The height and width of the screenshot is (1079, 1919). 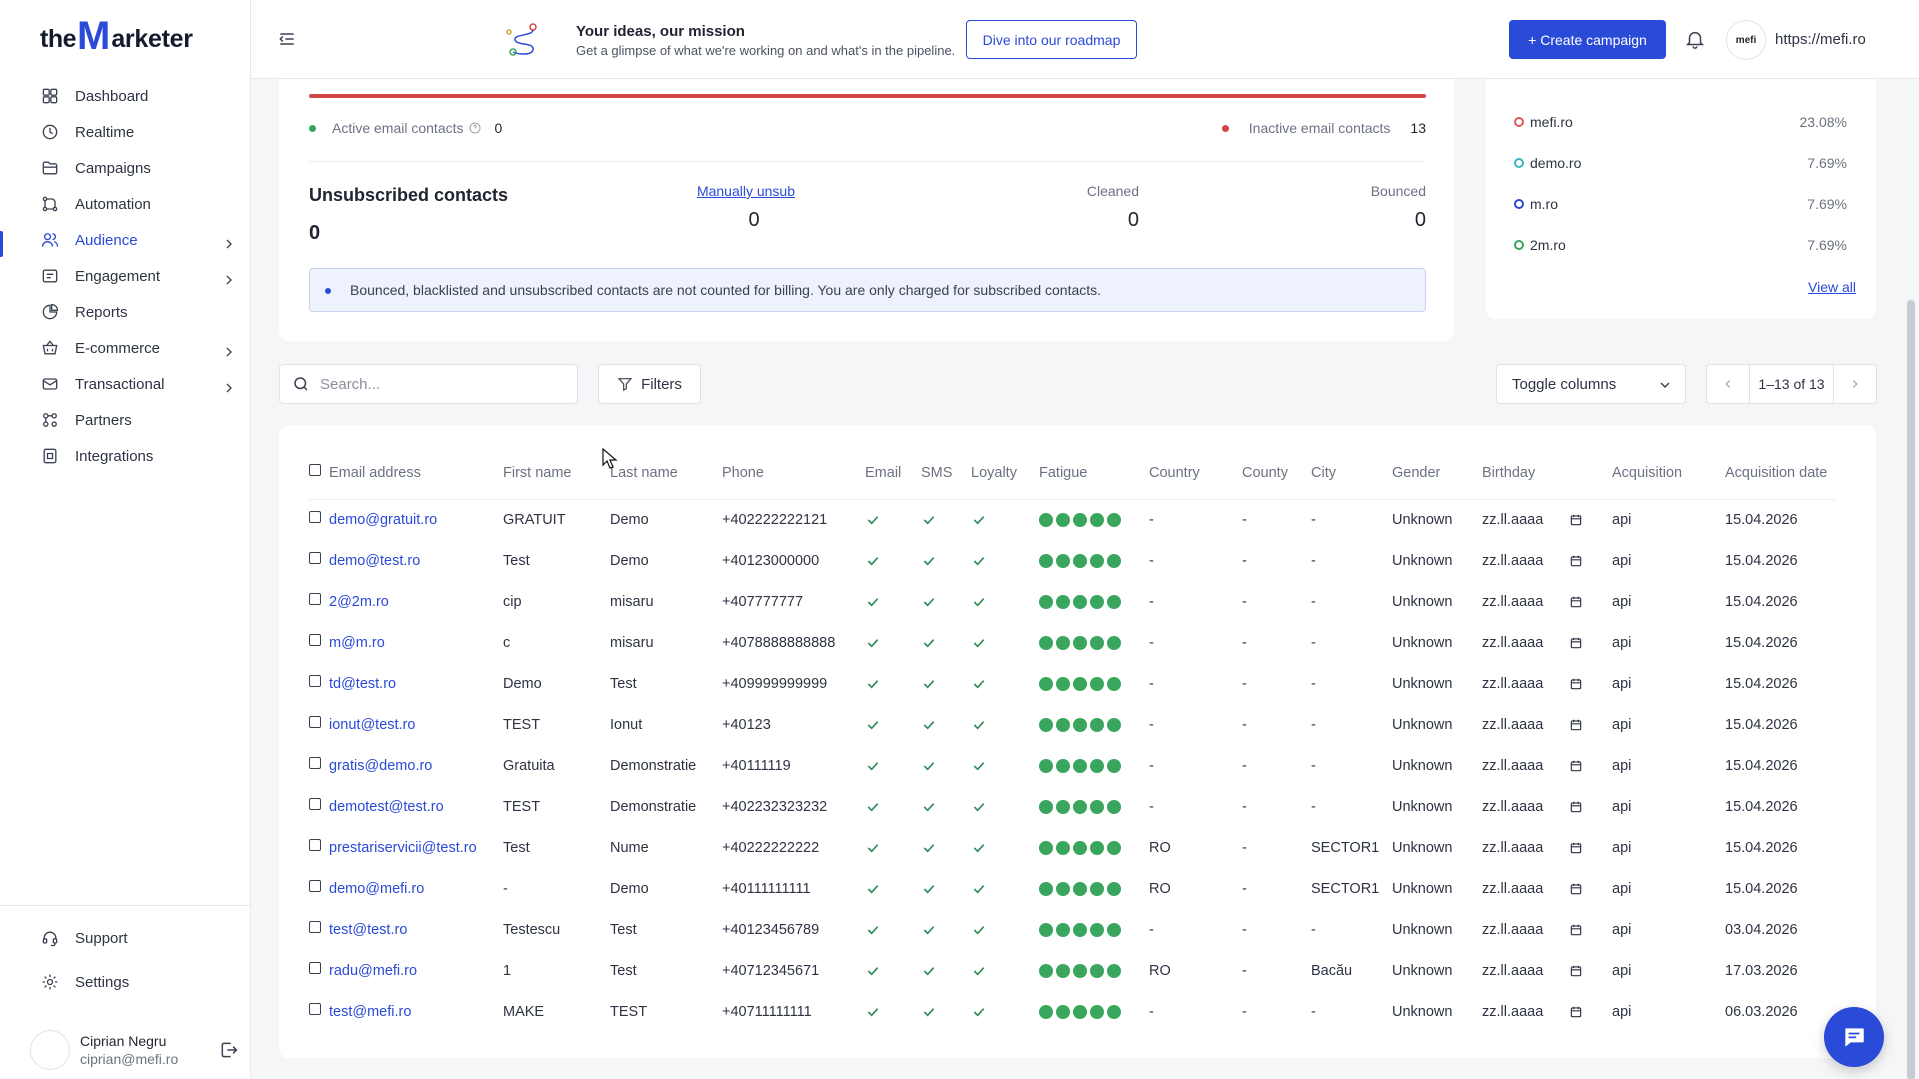 I want to click on column-header-fatigue: Fatigue, so click(x=1094, y=473).